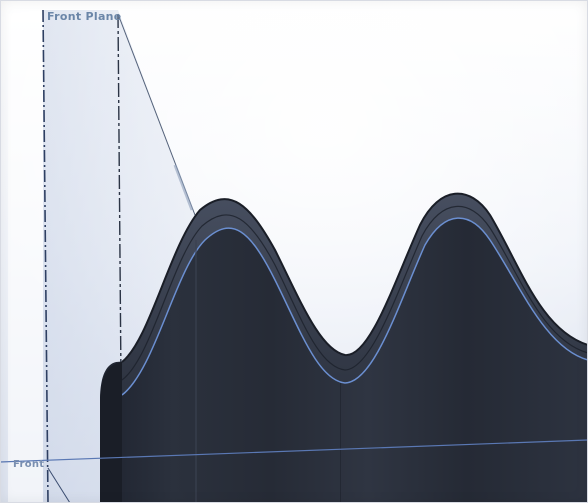 The height and width of the screenshot is (503, 588). What do you see at coordinates (29, 464) in the screenshot?
I see `bottom-plane-label: Front` at bounding box center [29, 464].